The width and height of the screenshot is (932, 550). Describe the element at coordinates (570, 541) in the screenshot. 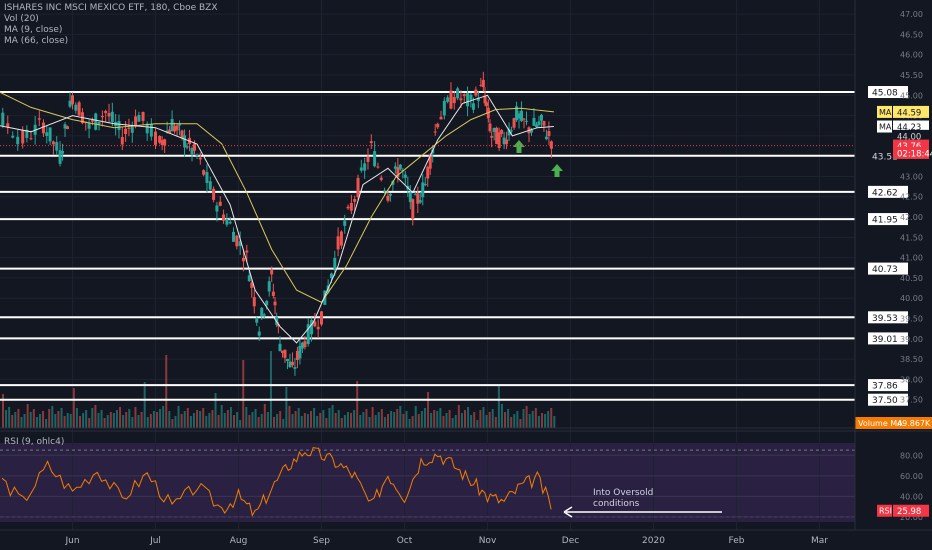

I see `time-axis-tick: Dec` at that location.